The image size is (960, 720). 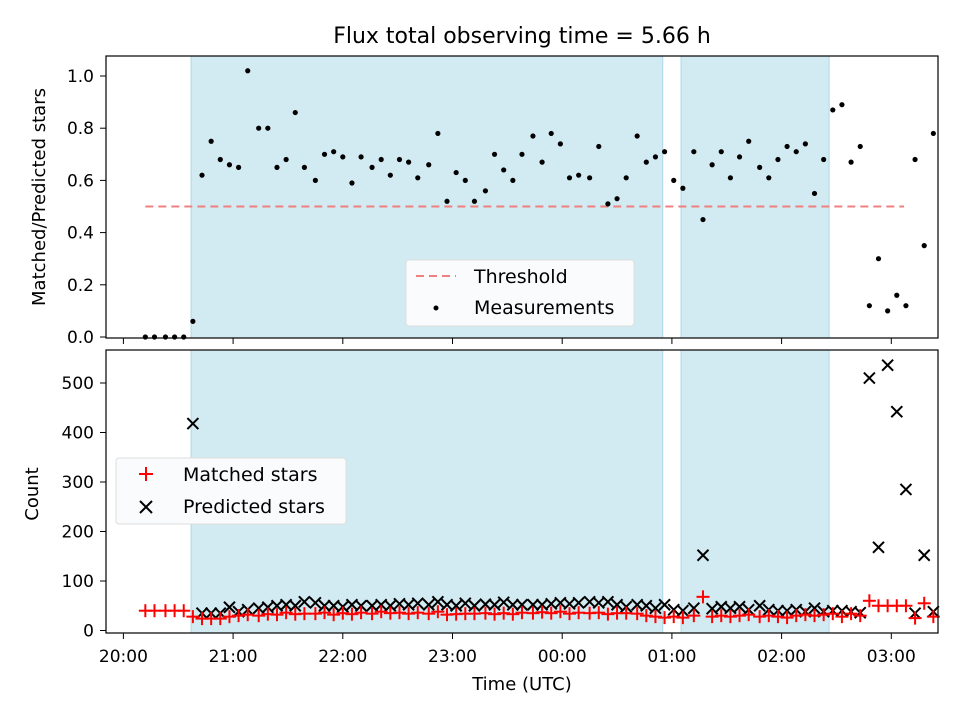 I want to click on bottom-y-tick-label: 500, so click(x=78, y=384).